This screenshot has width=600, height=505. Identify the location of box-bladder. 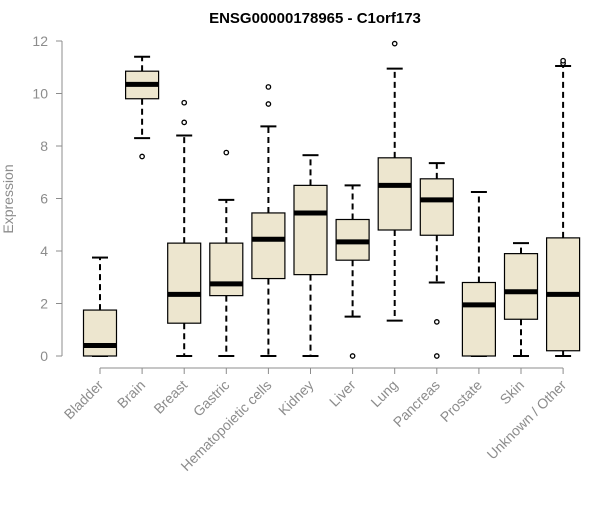
(100, 306).